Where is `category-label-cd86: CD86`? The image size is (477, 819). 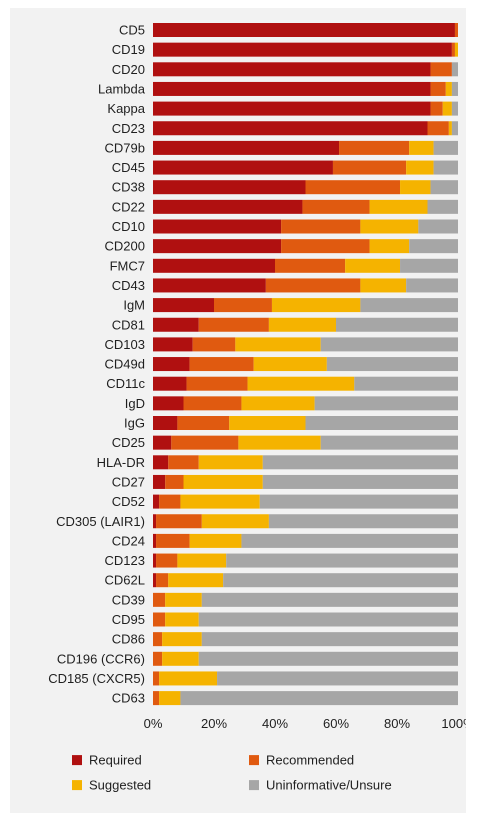
category-label-cd86: CD86 is located at coordinates (128, 639).